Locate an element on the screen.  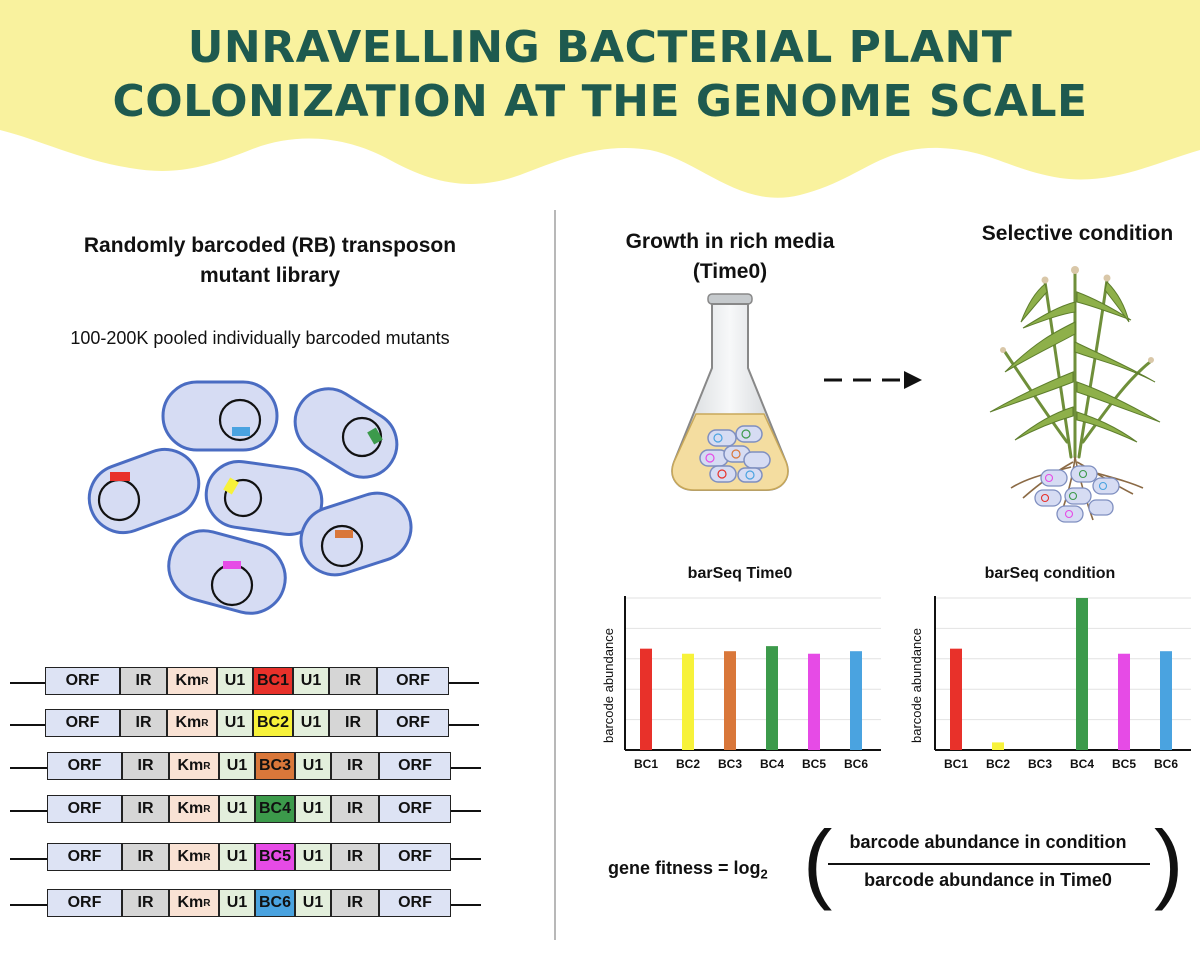
plant-icon is located at coordinates (1075, 394).